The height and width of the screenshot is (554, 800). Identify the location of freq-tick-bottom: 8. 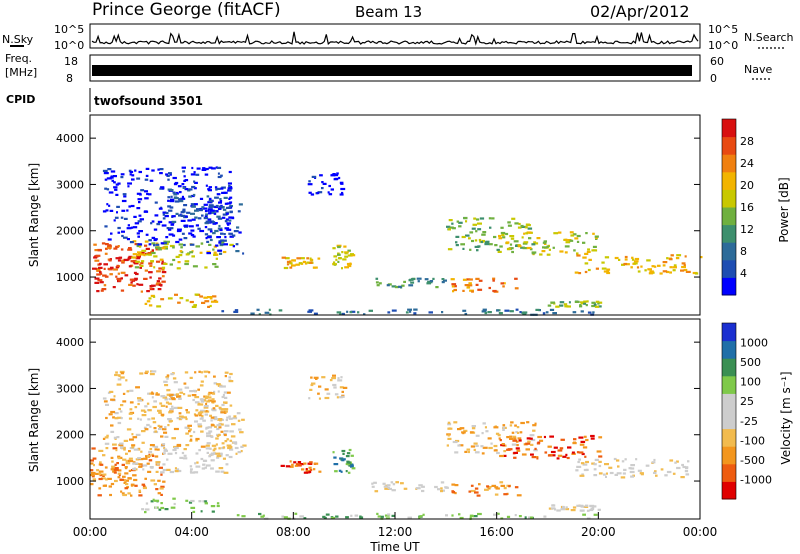
(69, 78).